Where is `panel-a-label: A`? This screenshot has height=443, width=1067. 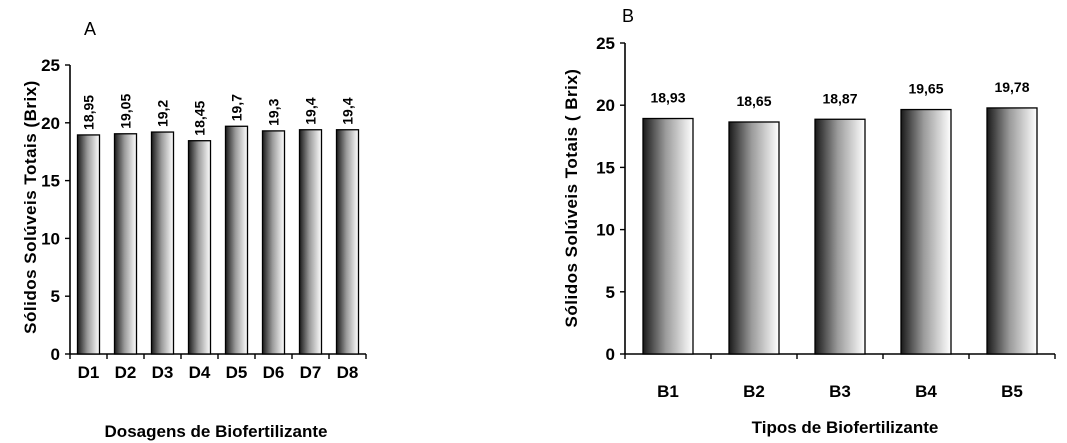 panel-a-label: A is located at coordinates (90, 29).